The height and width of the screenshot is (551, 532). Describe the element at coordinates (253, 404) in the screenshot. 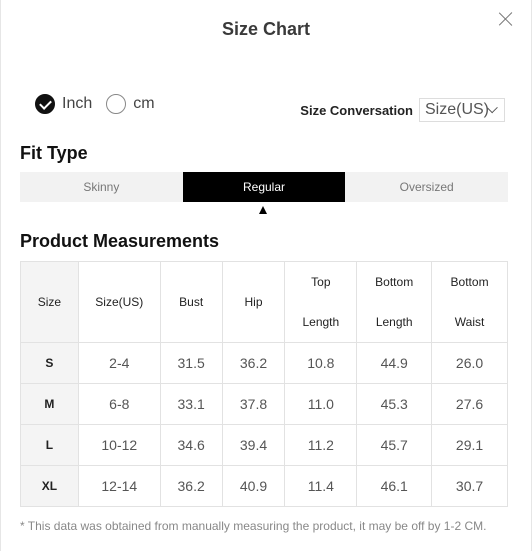

I see `cell-hip: 37.8` at that location.